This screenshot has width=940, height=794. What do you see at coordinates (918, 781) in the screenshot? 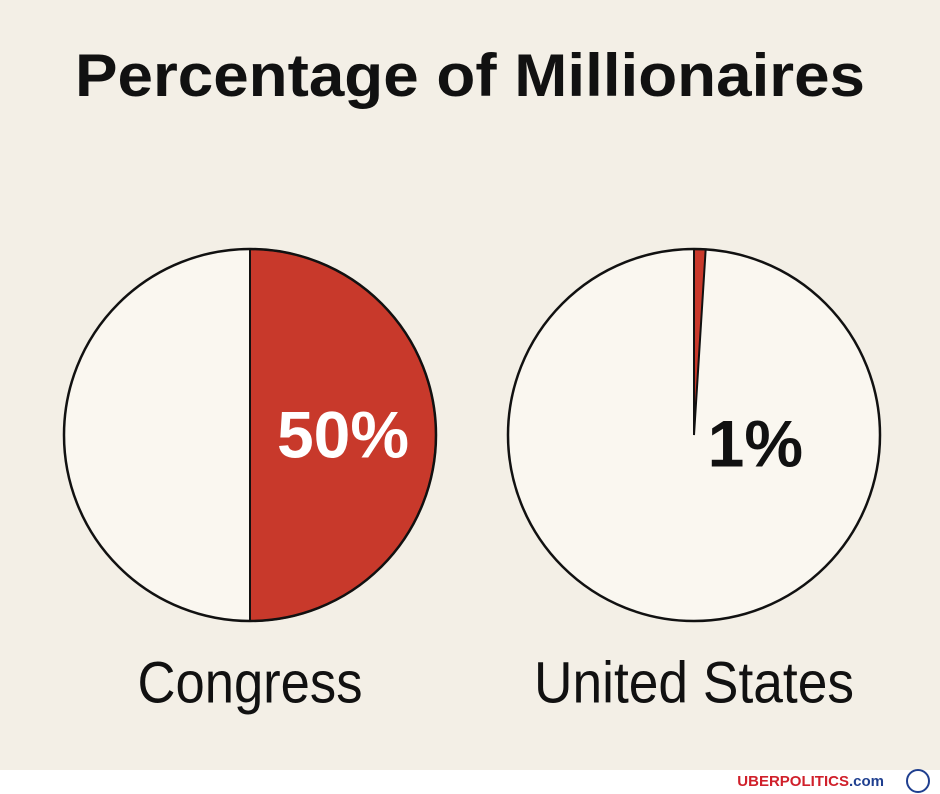
I see `brand-logo` at bounding box center [918, 781].